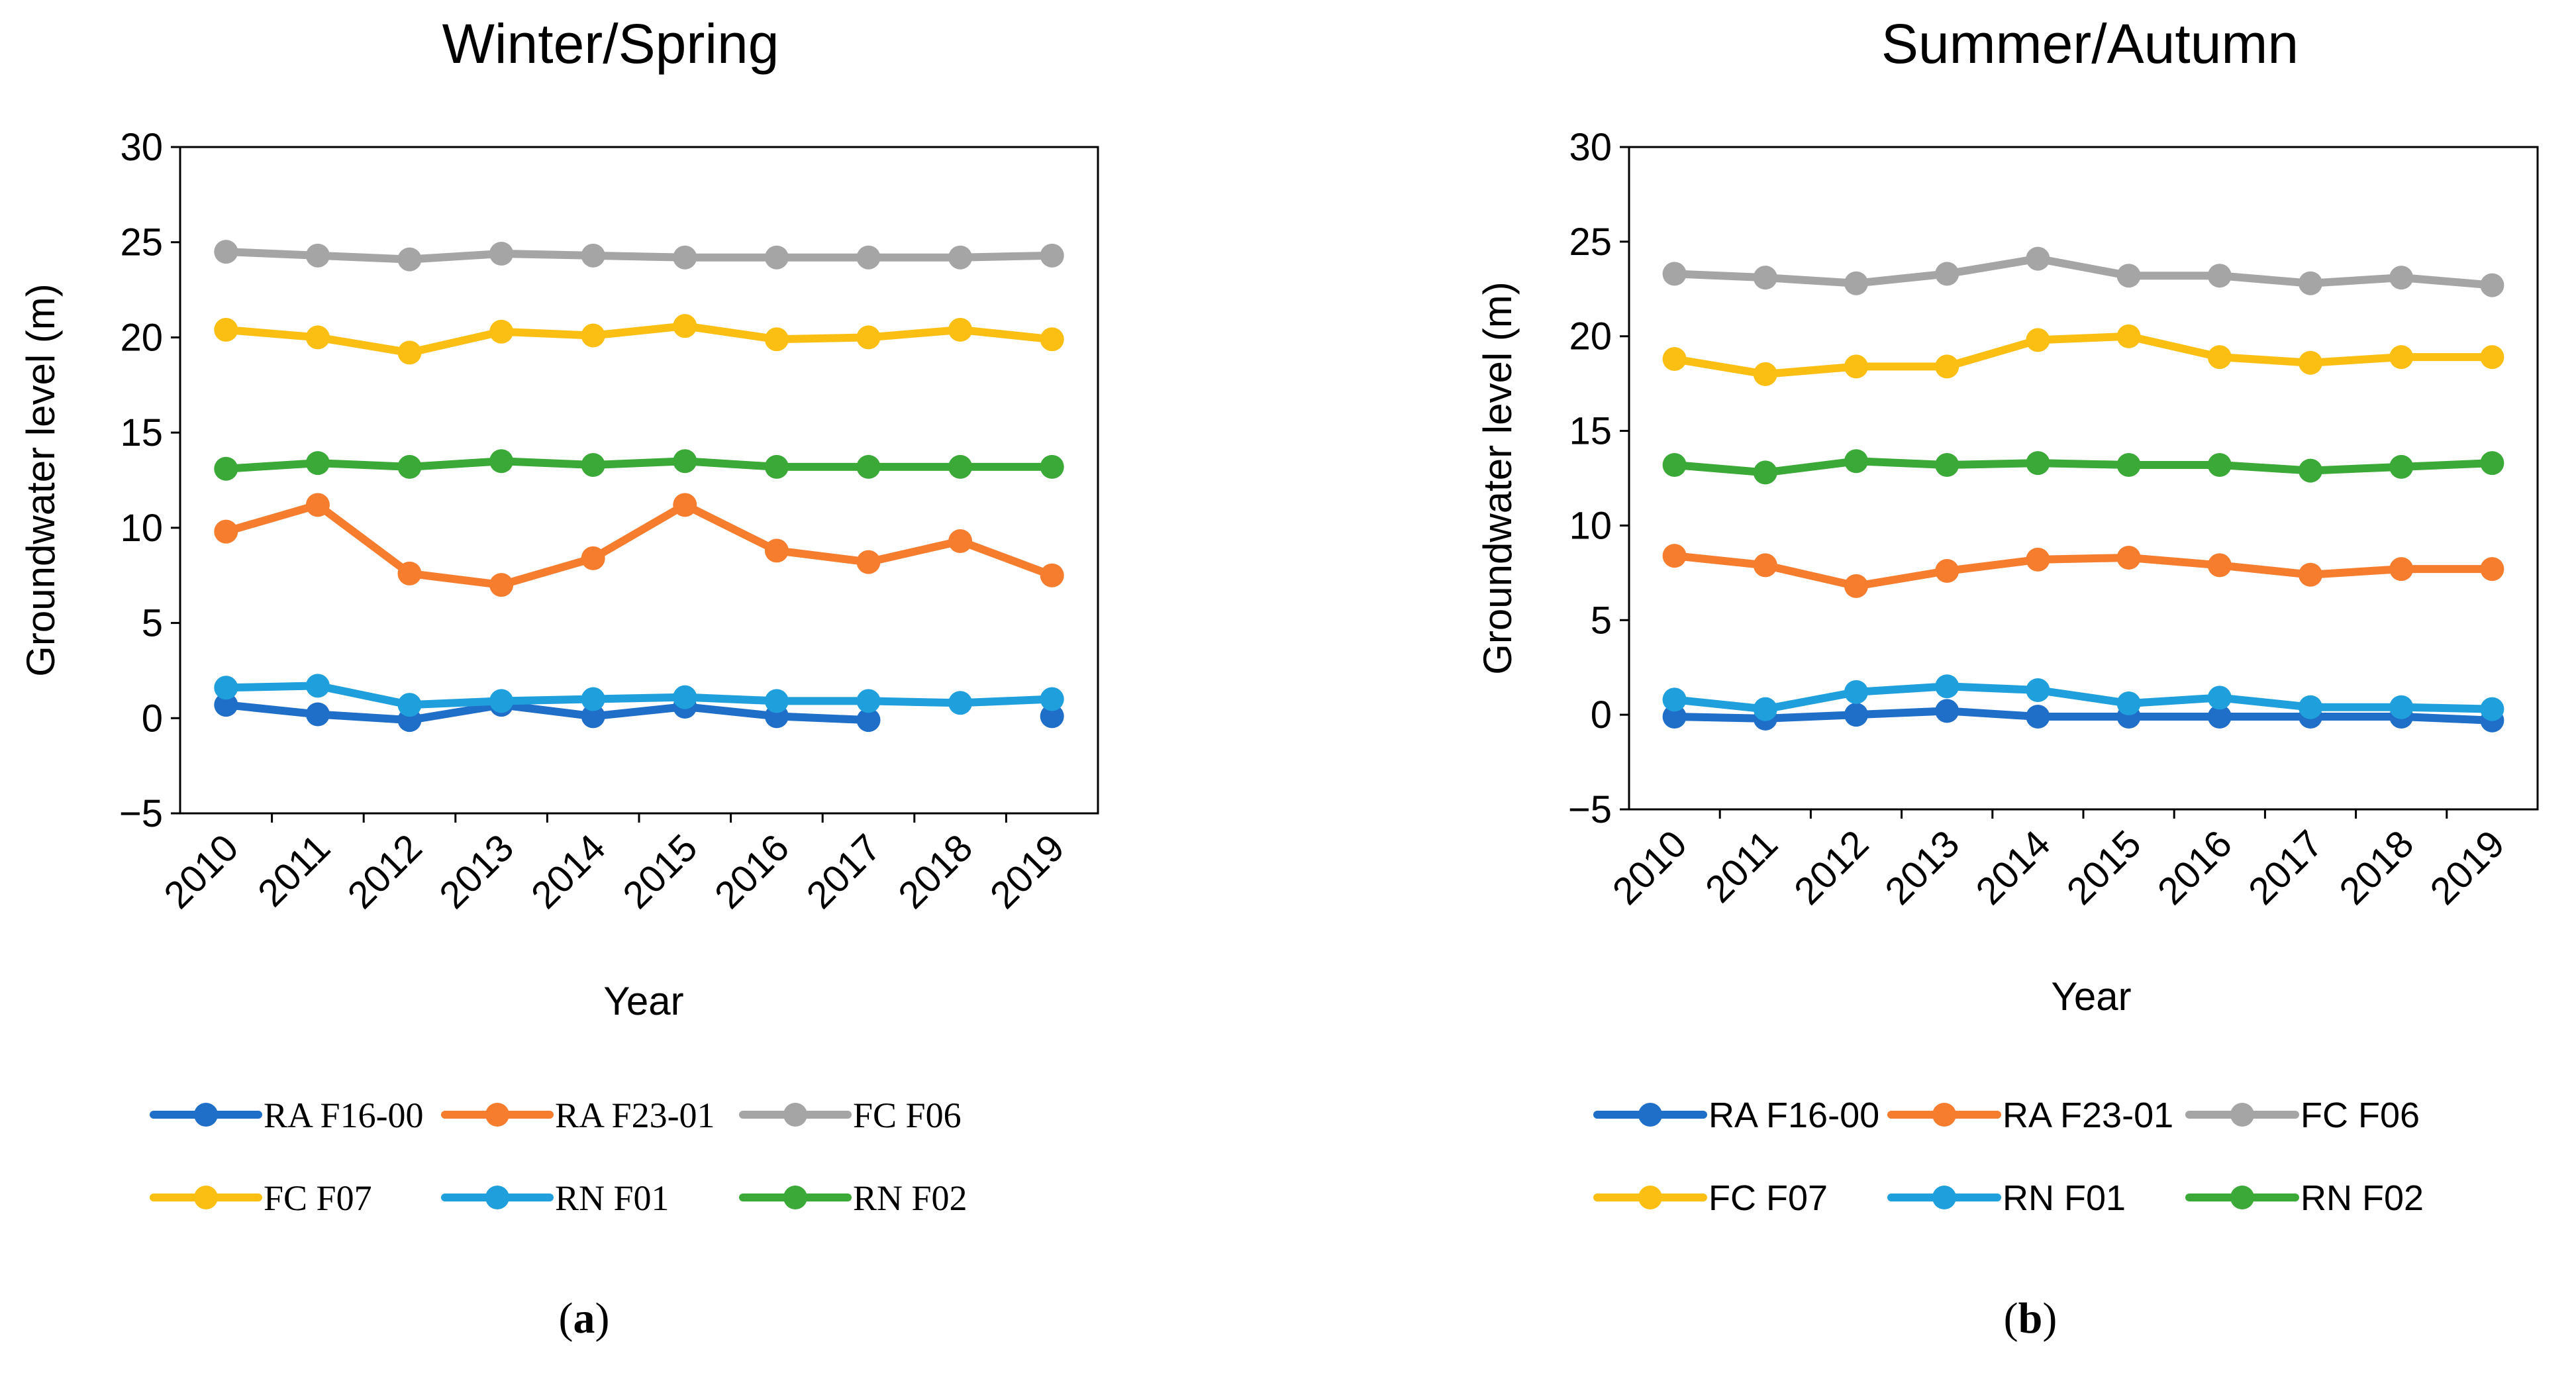 Image resolution: width=2576 pixels, height=1373 pixels. Describe the element at coordinates (639, 340) in the screenshot. I see `series-fc-f07` at that location.